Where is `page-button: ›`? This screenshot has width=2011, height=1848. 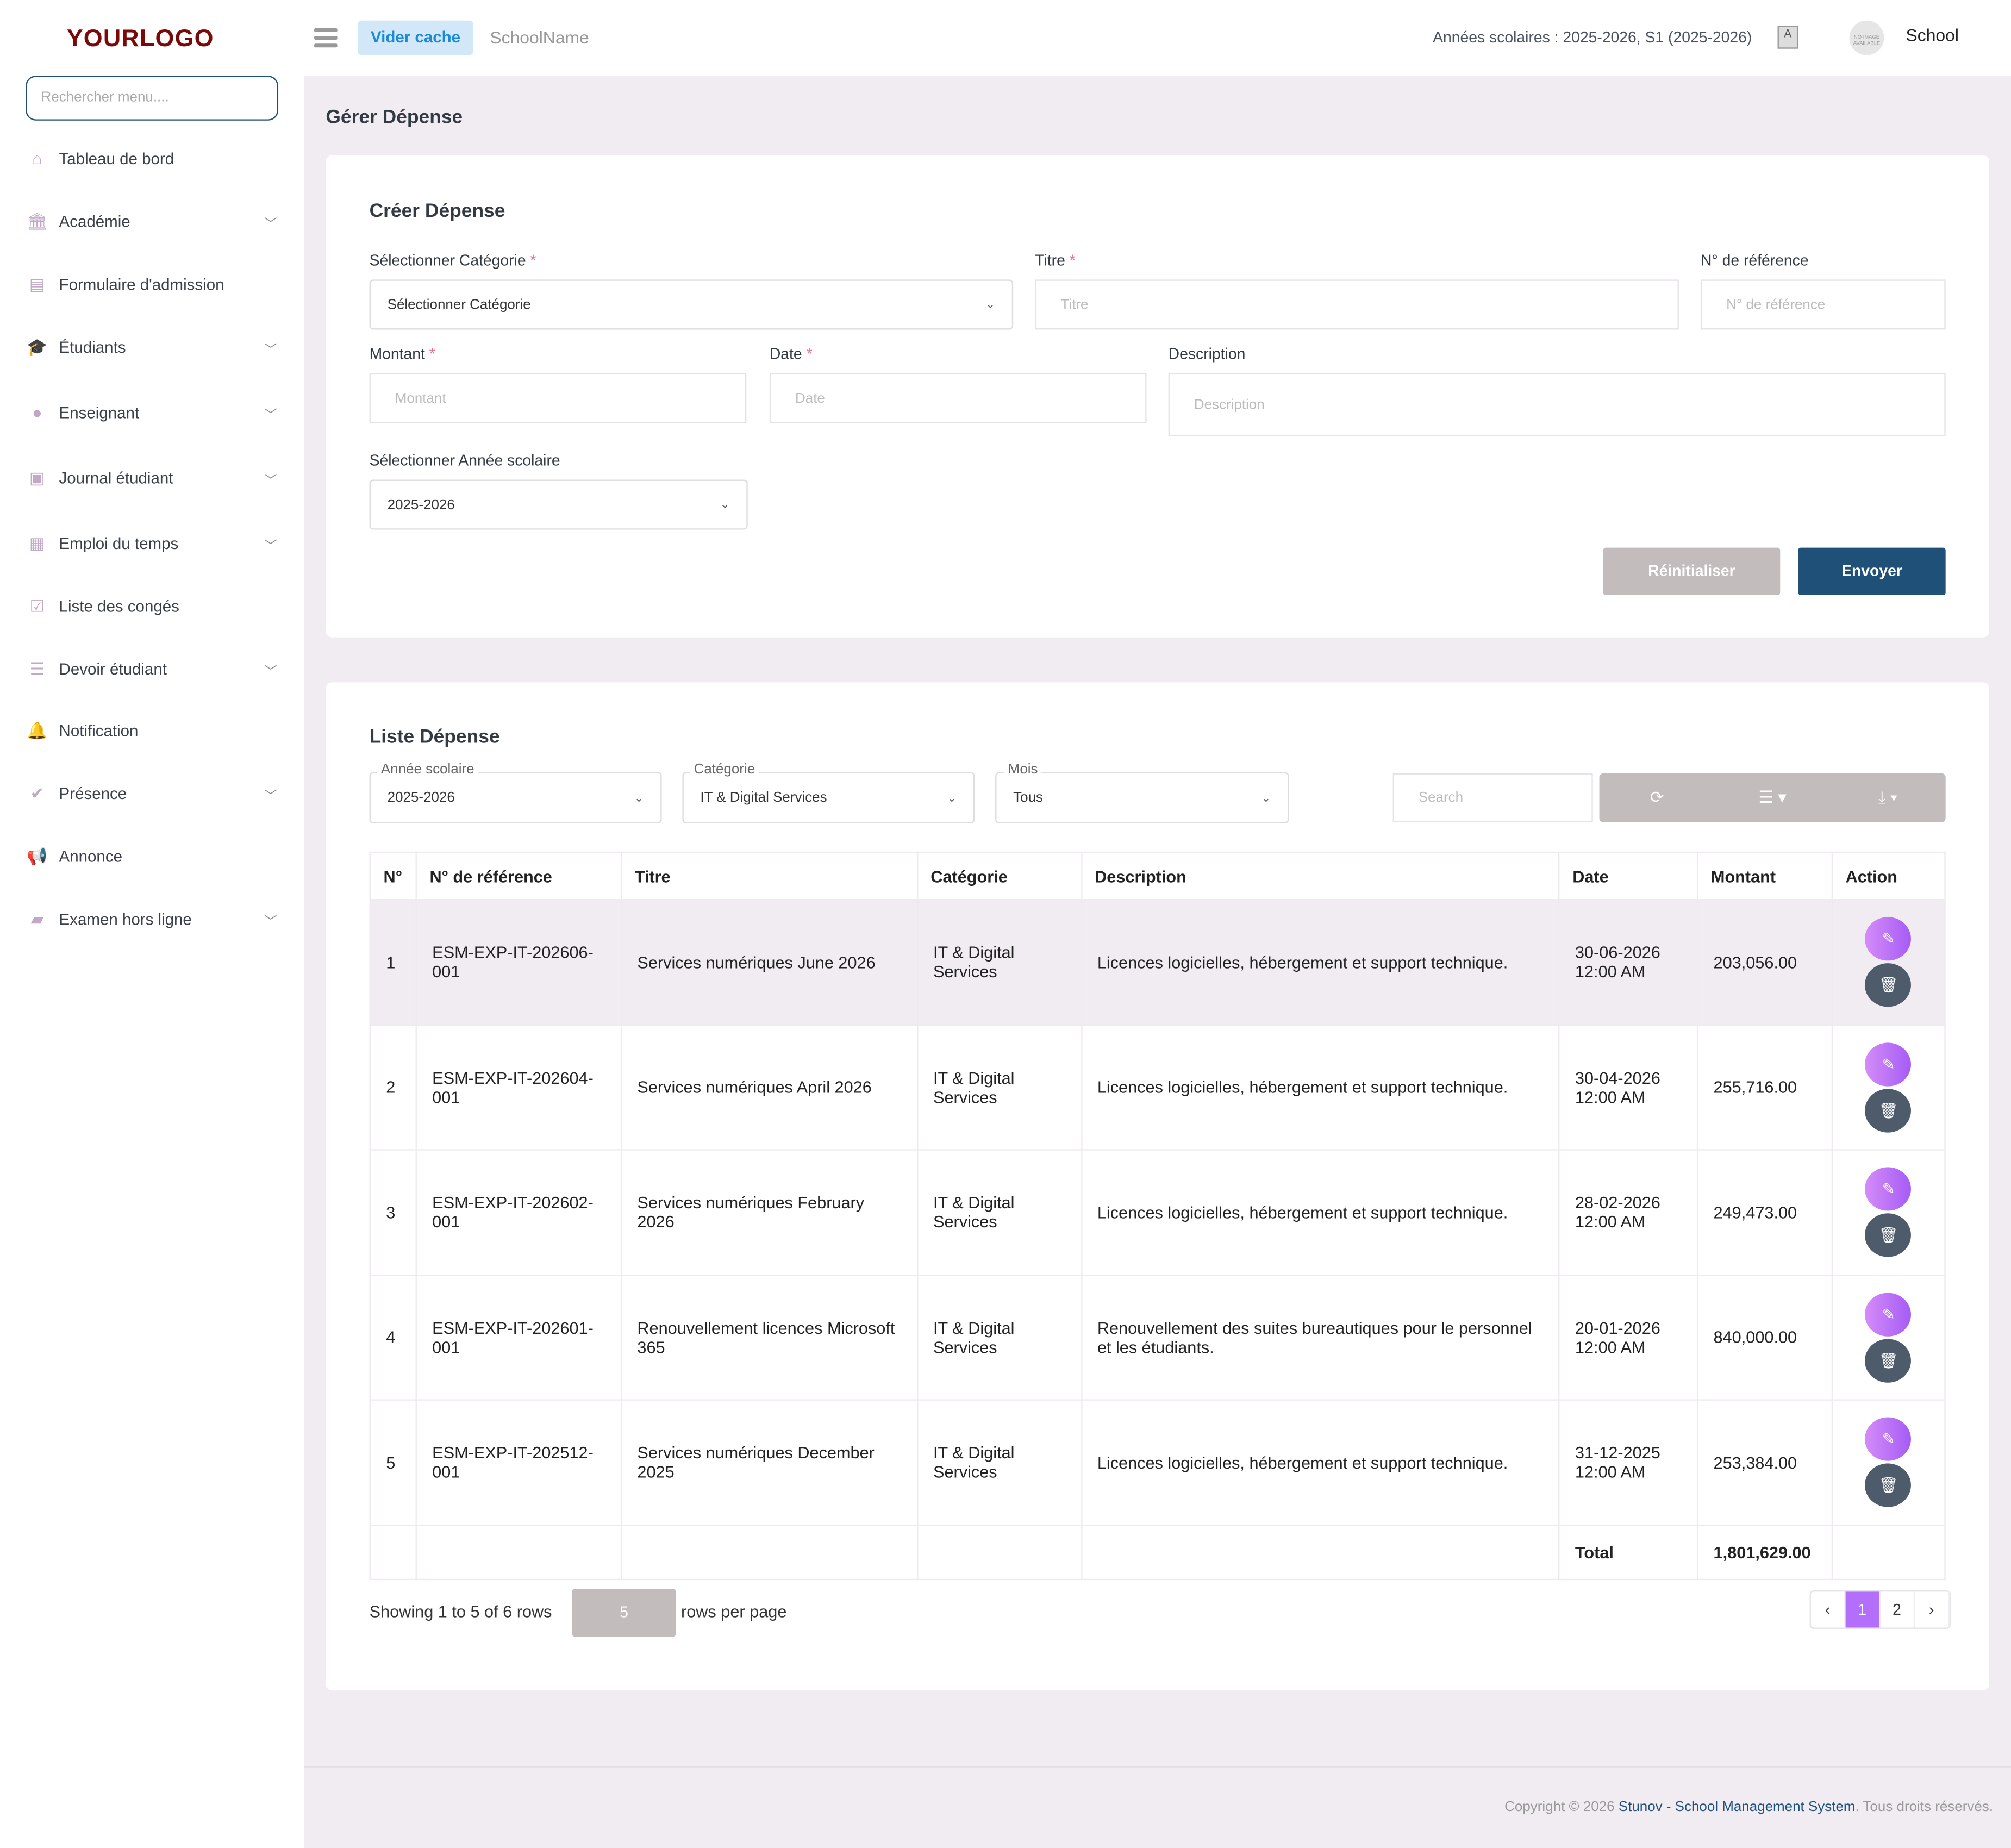
page-button: › is located at coordinates (1932, 1609).